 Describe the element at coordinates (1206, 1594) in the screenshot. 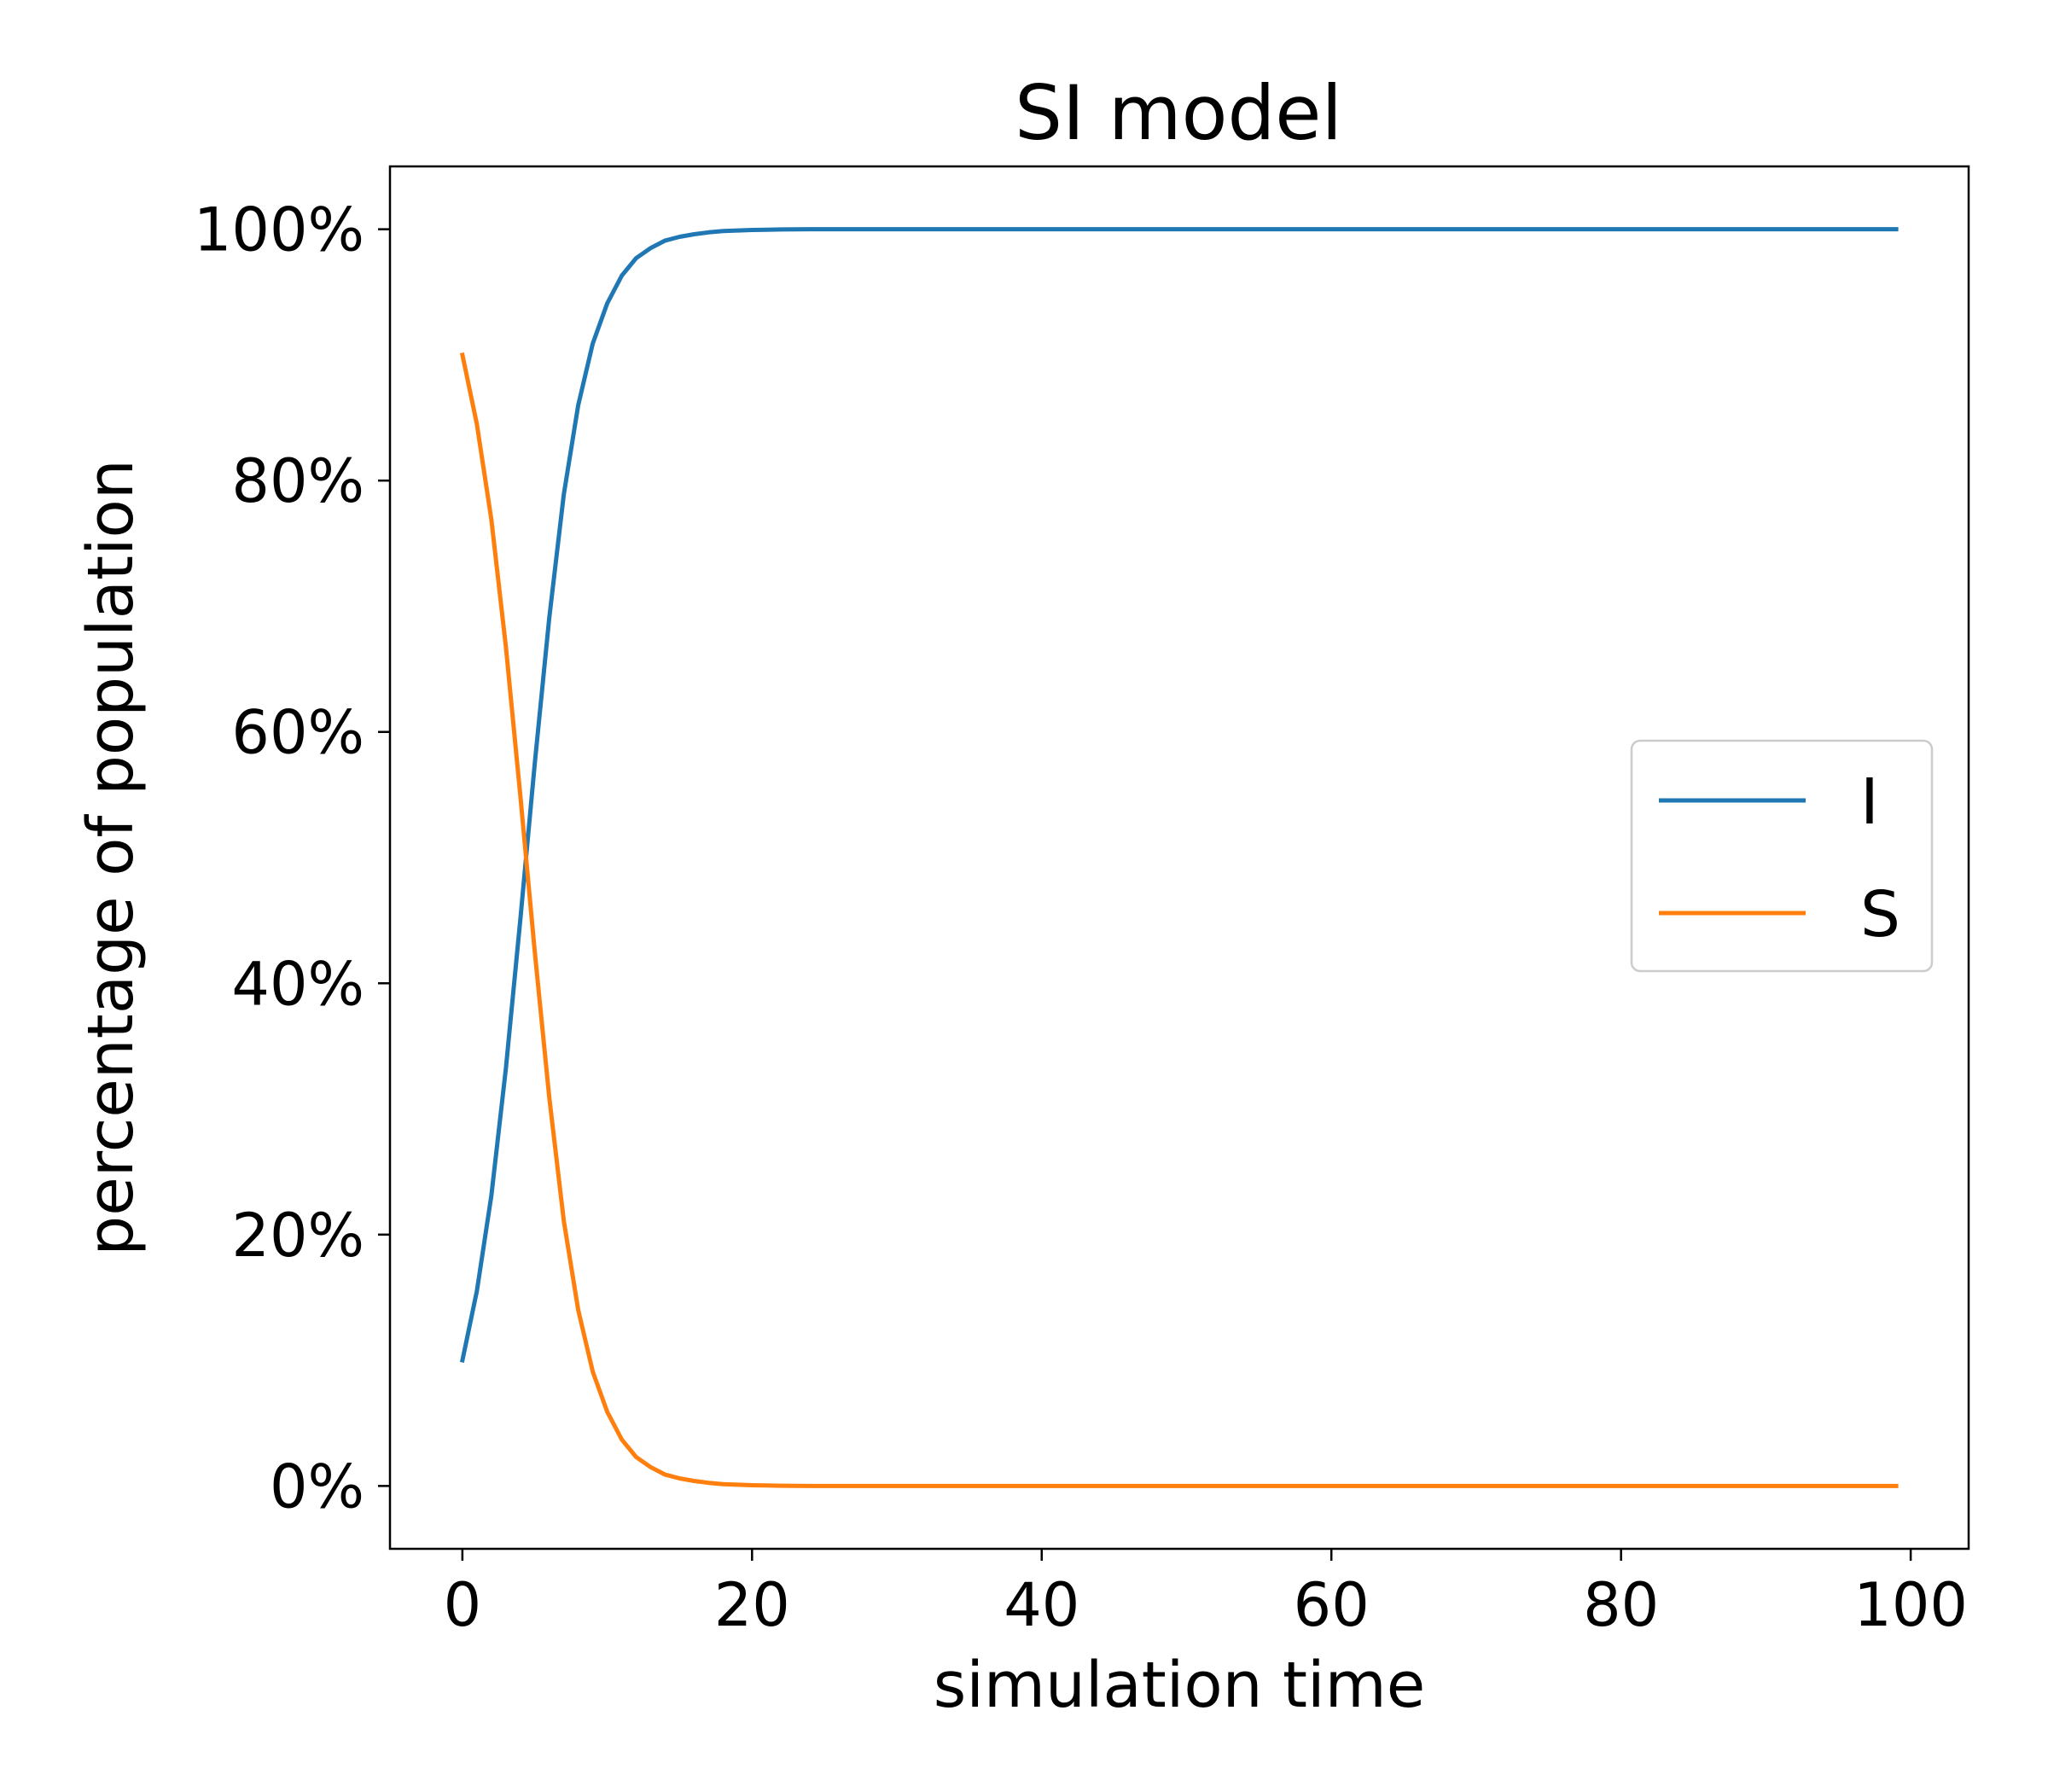

I see `x-axis: 0 20 40 60 80 100` at that location.